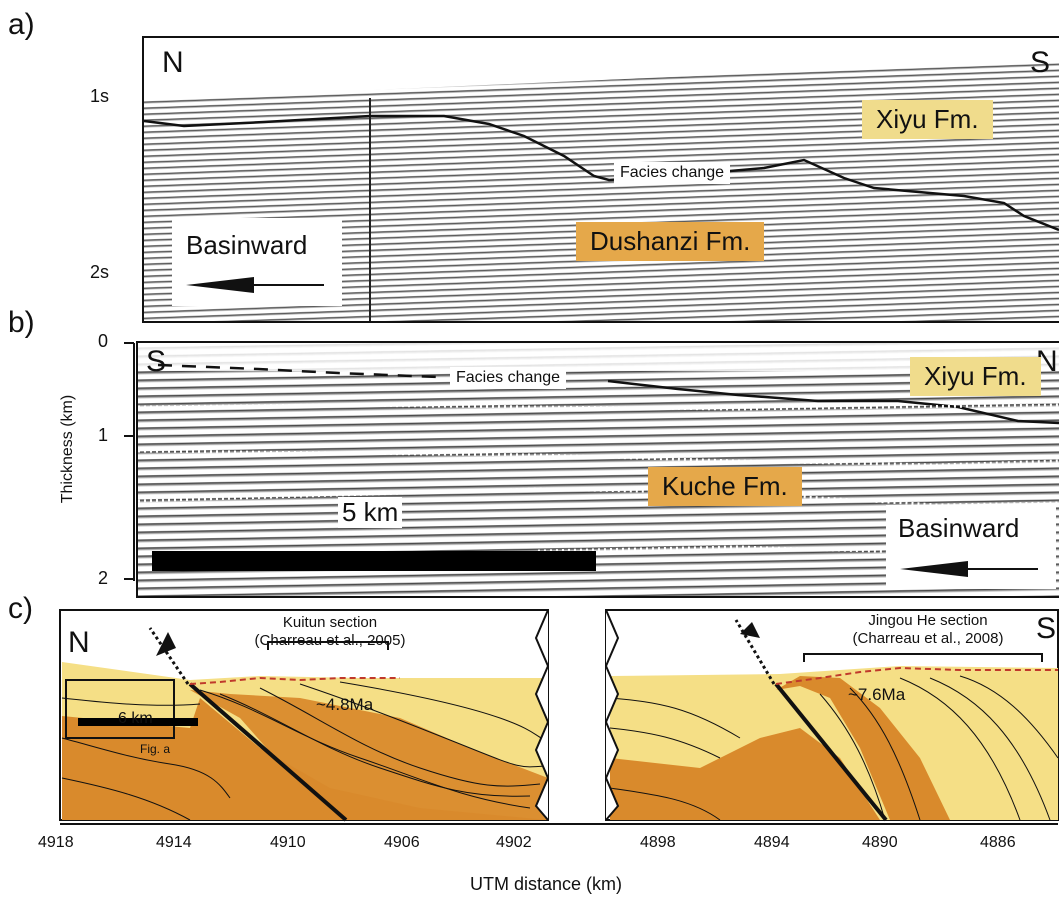 This screenshot has height=903, width=1059. I want to click on fault-right, so click(831, 752).